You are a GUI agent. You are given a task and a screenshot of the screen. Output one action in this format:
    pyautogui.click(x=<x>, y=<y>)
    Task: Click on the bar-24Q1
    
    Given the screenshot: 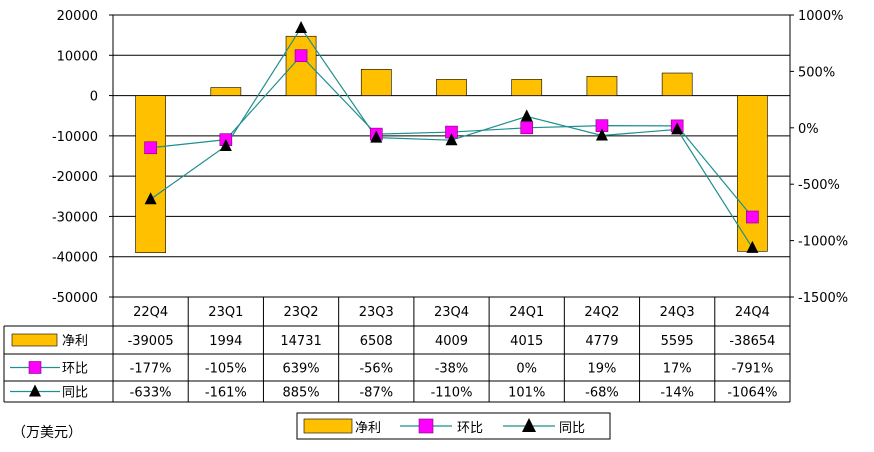 What is the action you would take?
    pyautogui.click(x=527, y=87)
    